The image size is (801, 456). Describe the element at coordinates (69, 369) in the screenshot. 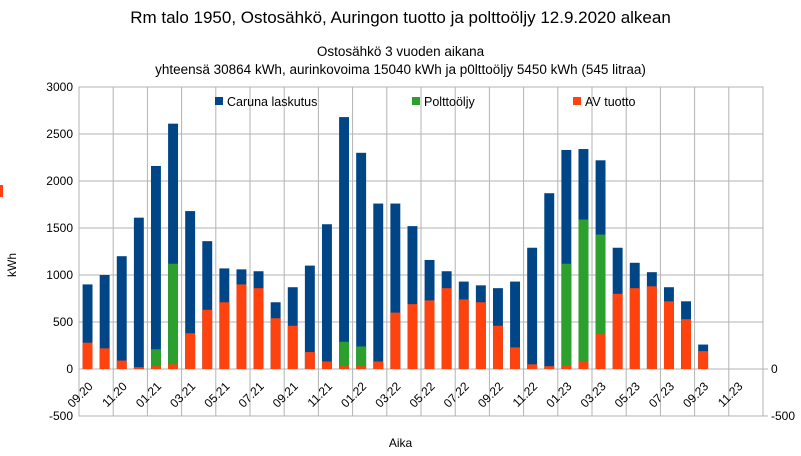

I see `y-tick-label: 0` at that location.